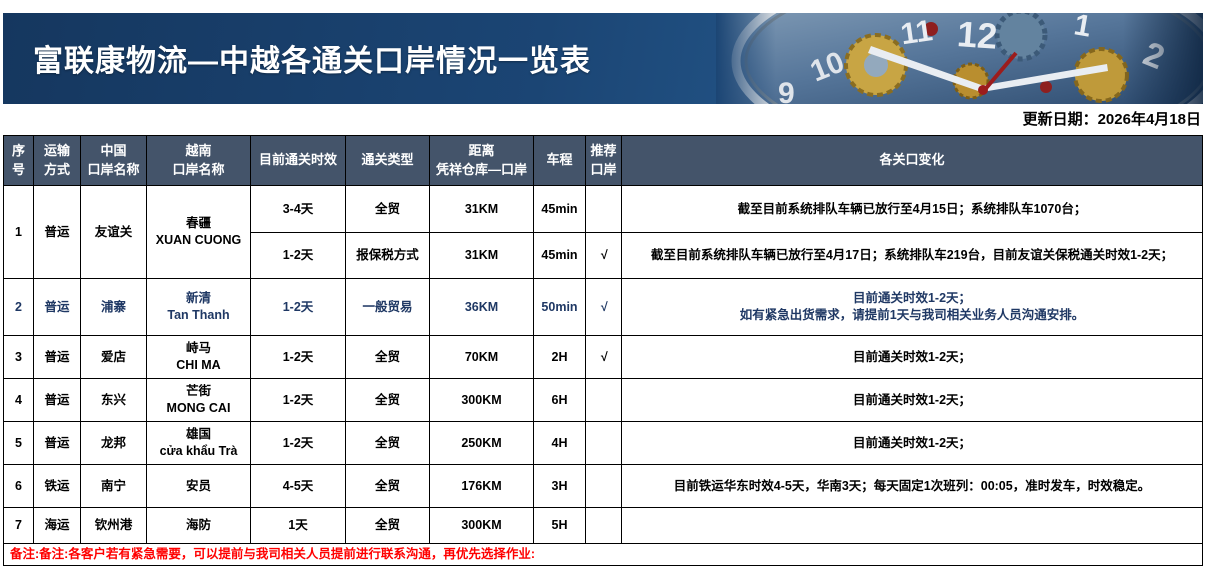 The width and height of the screenshot is (1205, 573). What do you see at coordinates (18, 357) in the screenshot?
I see `cell-seq: 3` at bounding box center [18, 357].